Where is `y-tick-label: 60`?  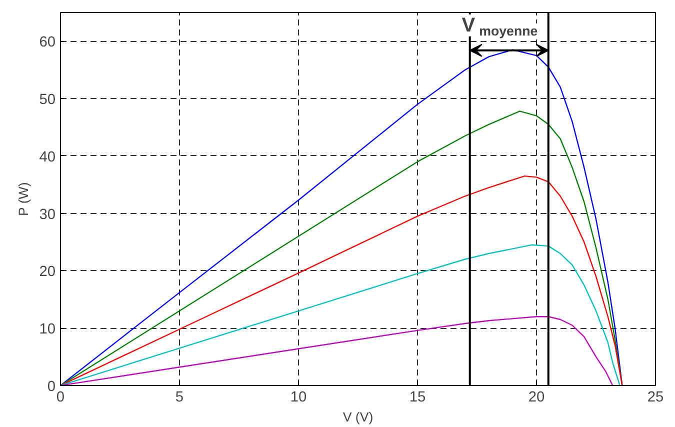 y-tick-label: 60 is located at coordinates (47, 42).